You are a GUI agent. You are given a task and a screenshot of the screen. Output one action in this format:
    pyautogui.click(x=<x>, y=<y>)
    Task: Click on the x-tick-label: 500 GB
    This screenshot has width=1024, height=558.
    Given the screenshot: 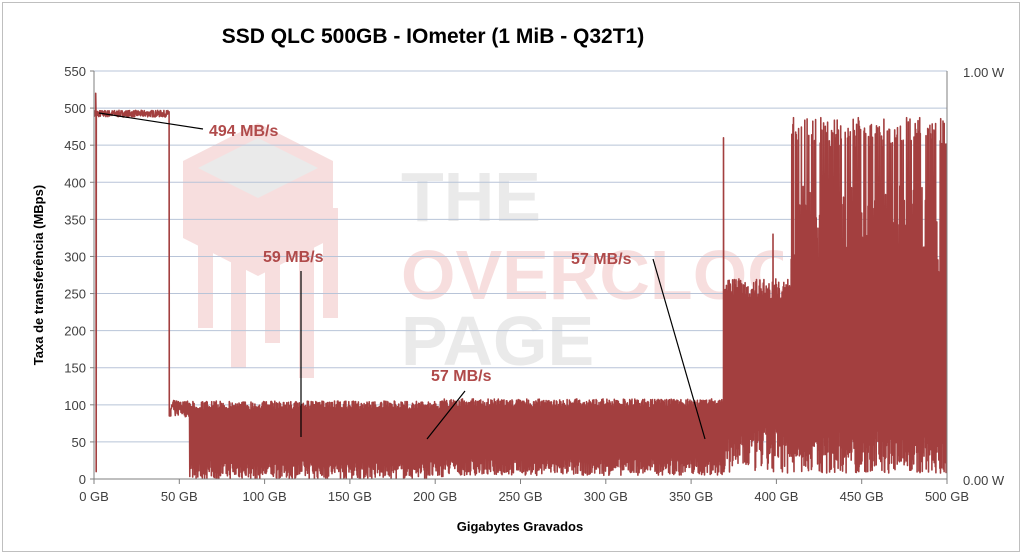 What is the action you would take?
    pyautogui.click(x=947, y=496)
    